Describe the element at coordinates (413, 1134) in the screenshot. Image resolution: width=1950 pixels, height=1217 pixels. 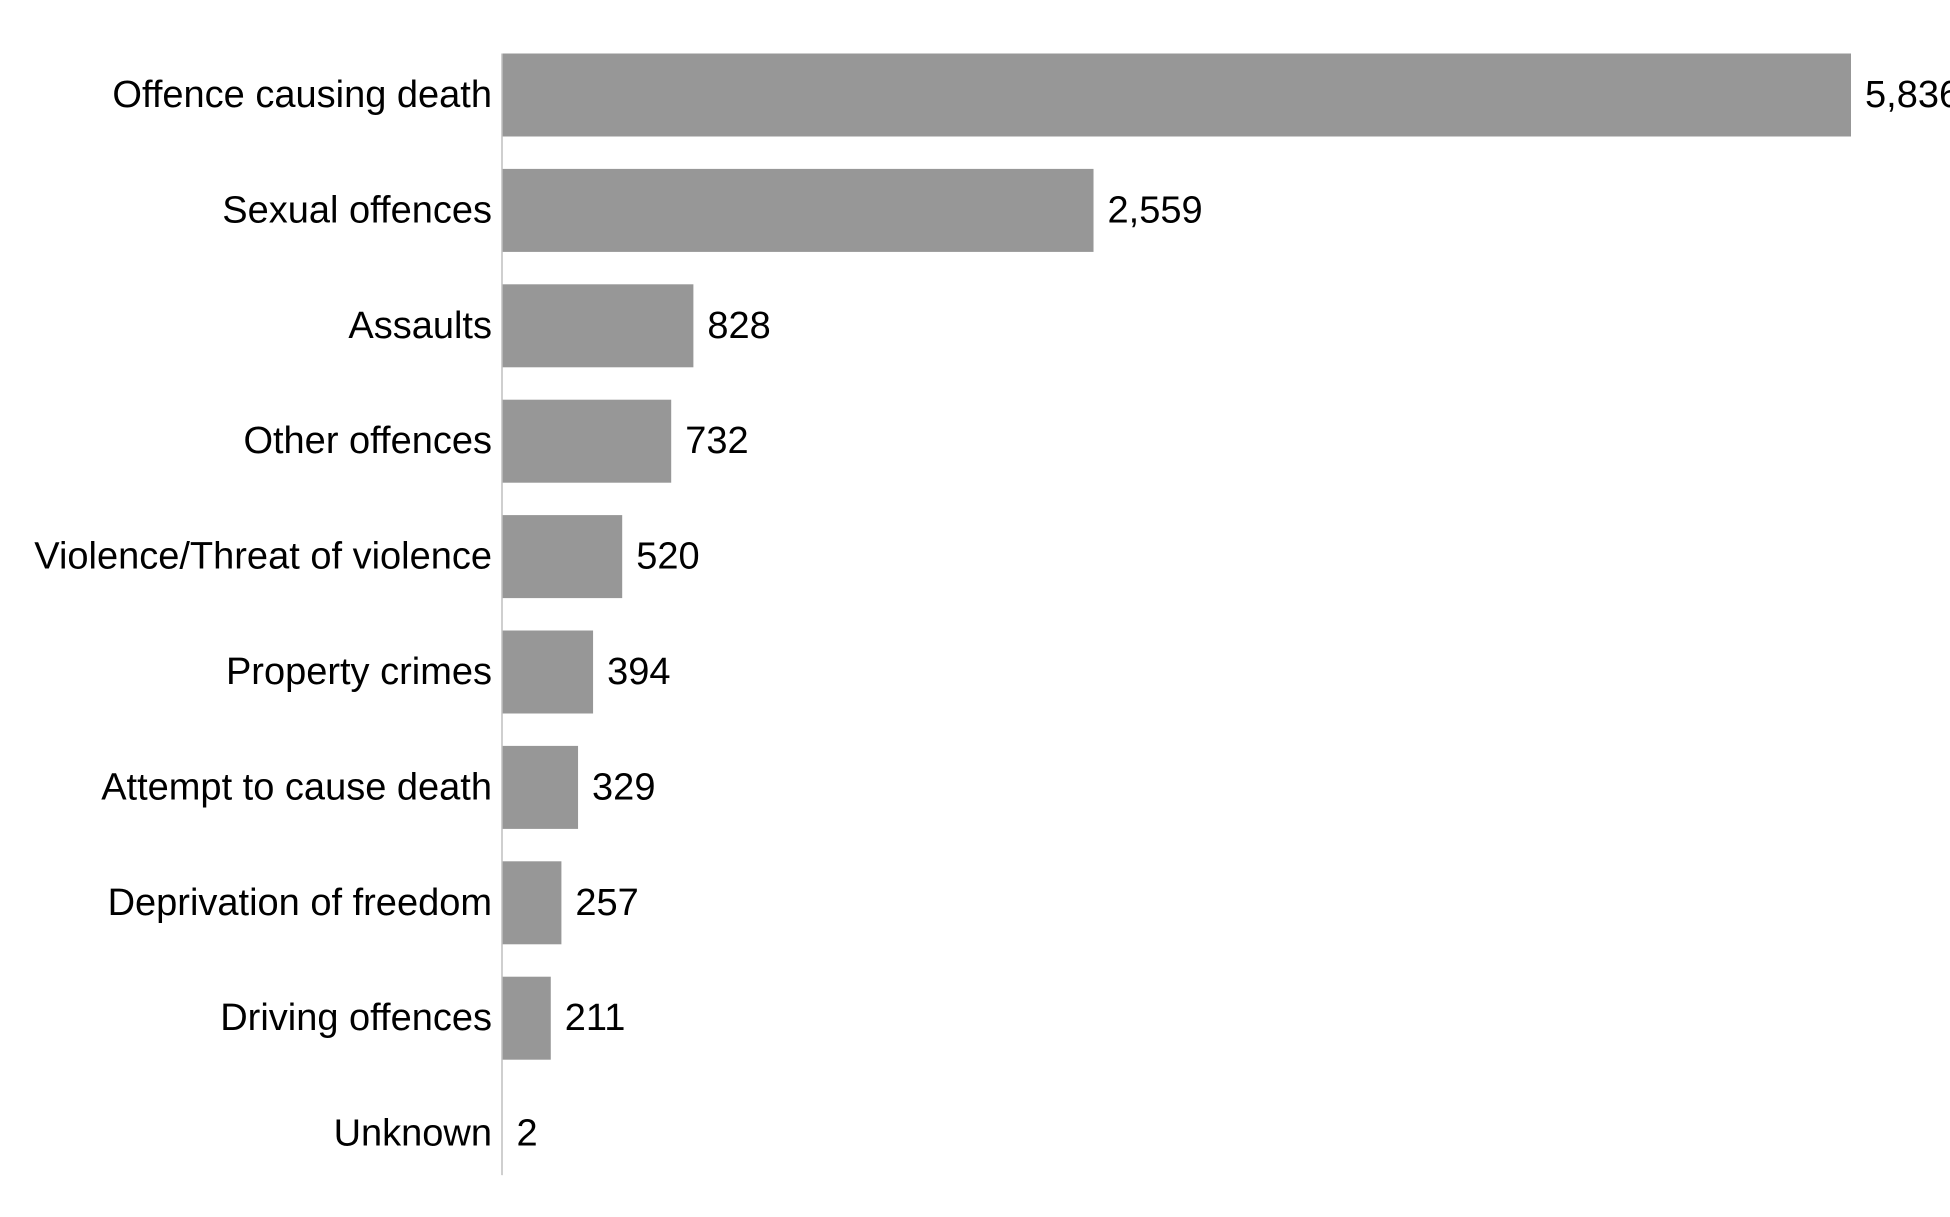
I see `category-label-unknown: Unknown` at that location.